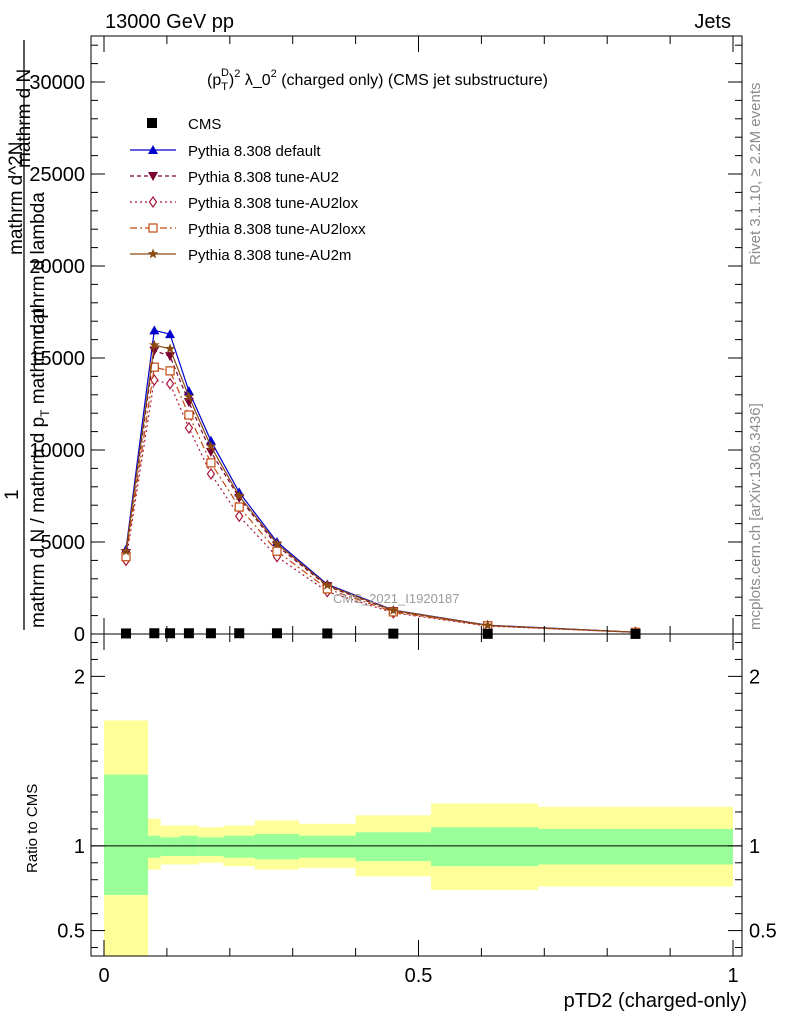 This screenshot has width=786, height=1024. I want to click on title-tail: (charged only) (CMS jet substructure), so click(412, 80).